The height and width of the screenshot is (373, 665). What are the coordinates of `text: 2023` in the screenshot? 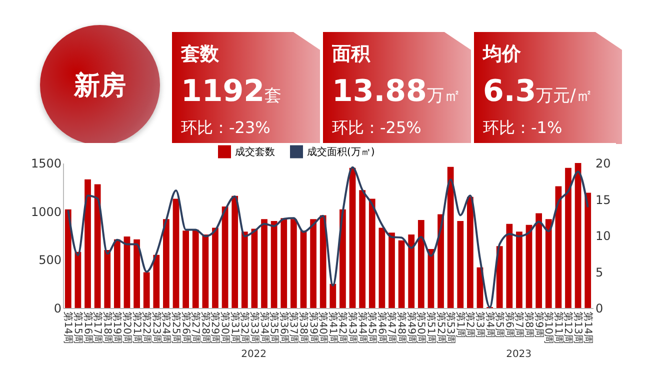 It's located at (519, 354).